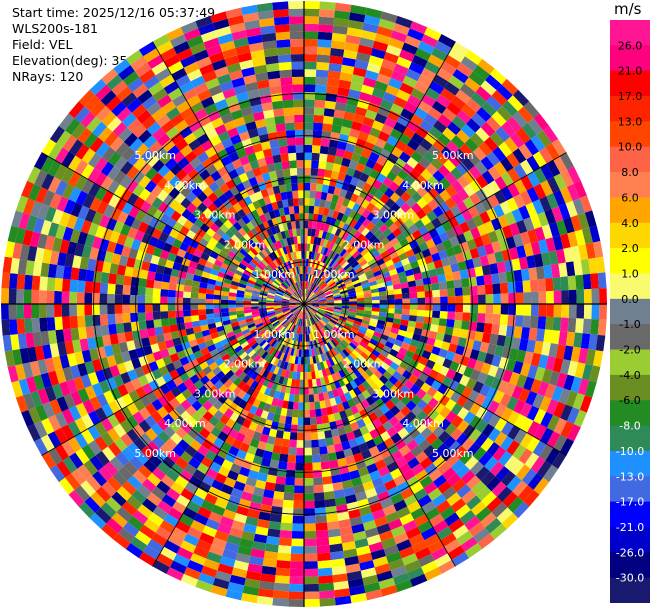  I want to click on colorbar-tick-label: -21.0, so click(630, 527).